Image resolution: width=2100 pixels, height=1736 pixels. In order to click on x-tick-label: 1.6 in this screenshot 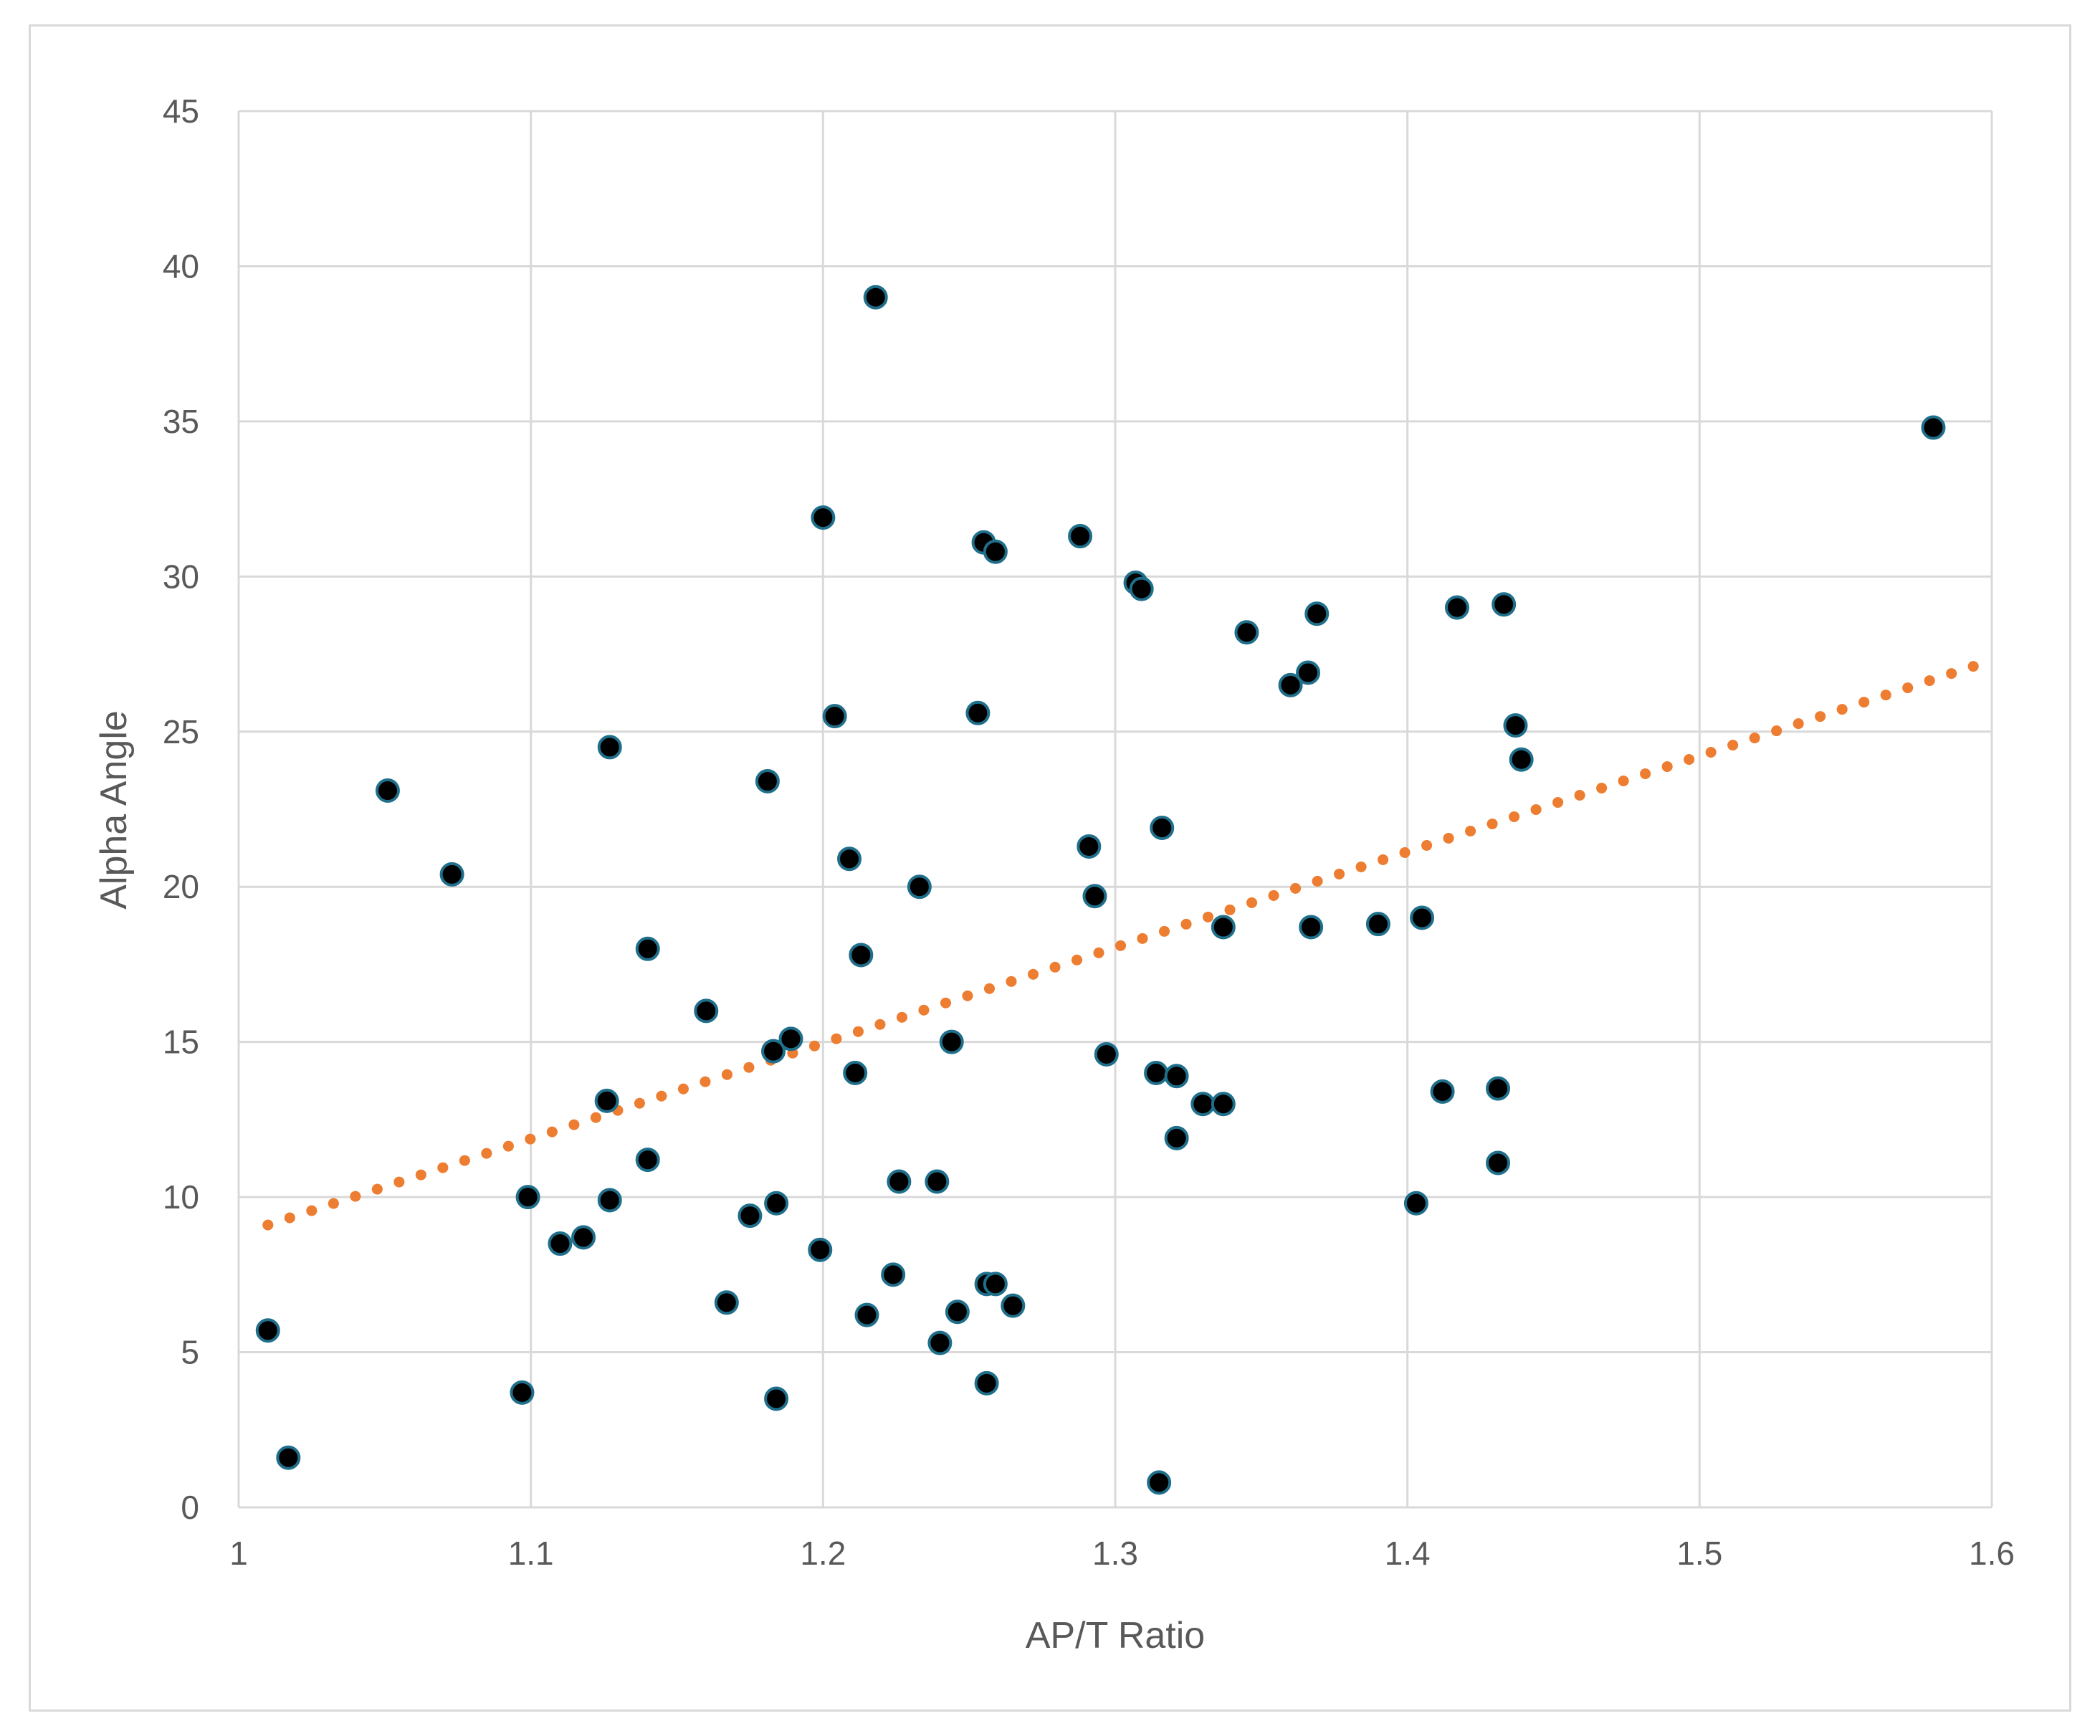, I will do `click(1992, 1553)`.